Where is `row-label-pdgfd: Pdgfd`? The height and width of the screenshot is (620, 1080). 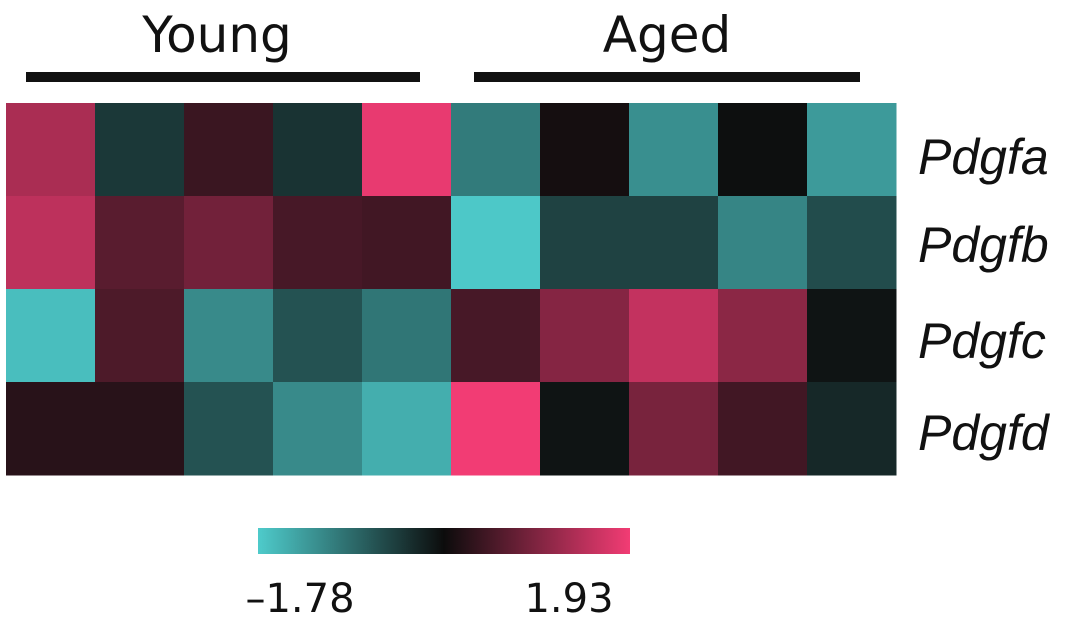
row-label-pdgfd: Pdgfd is located at coordinates (984, 433).